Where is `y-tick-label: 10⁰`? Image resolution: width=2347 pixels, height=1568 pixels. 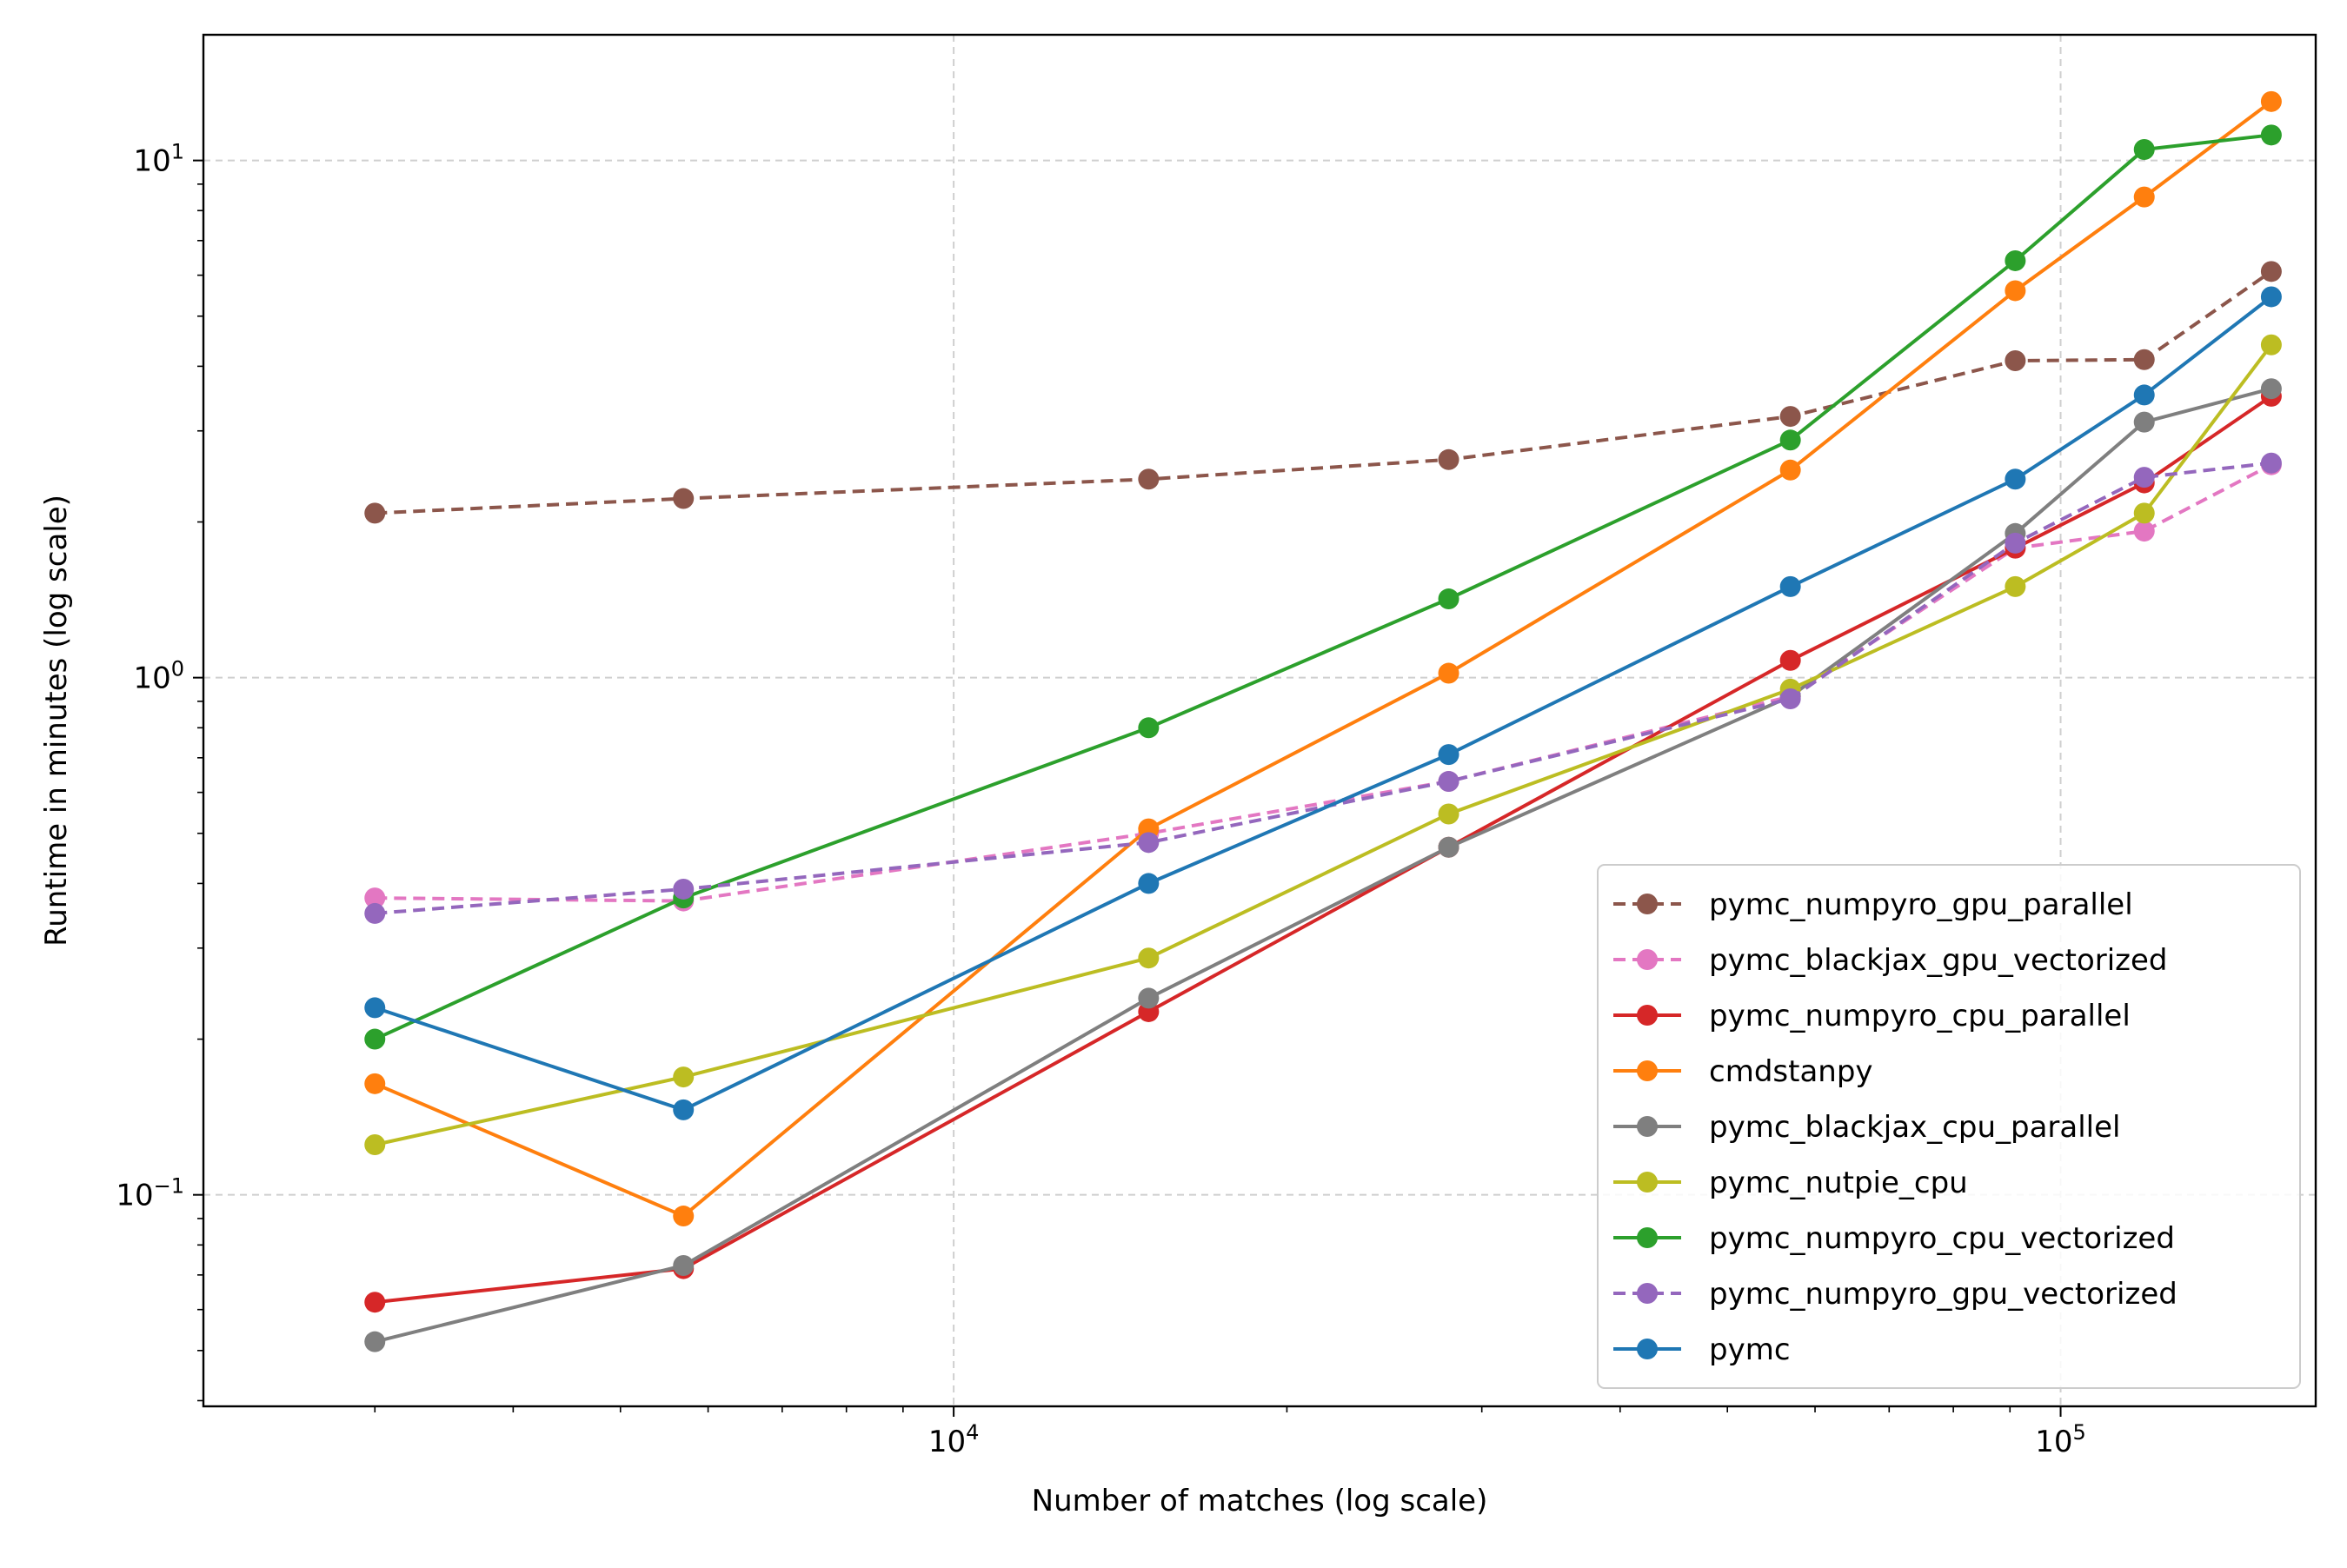 y-tick-label: 10⁰ is located at coordinates (158, 676).